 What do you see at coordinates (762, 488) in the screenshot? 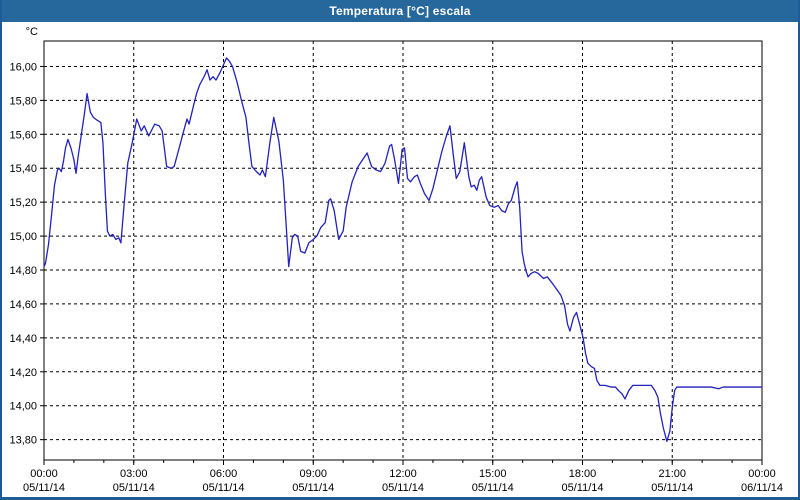
I see `x-axis-date-label: 06/11/14` at bounding box center [762, 488].